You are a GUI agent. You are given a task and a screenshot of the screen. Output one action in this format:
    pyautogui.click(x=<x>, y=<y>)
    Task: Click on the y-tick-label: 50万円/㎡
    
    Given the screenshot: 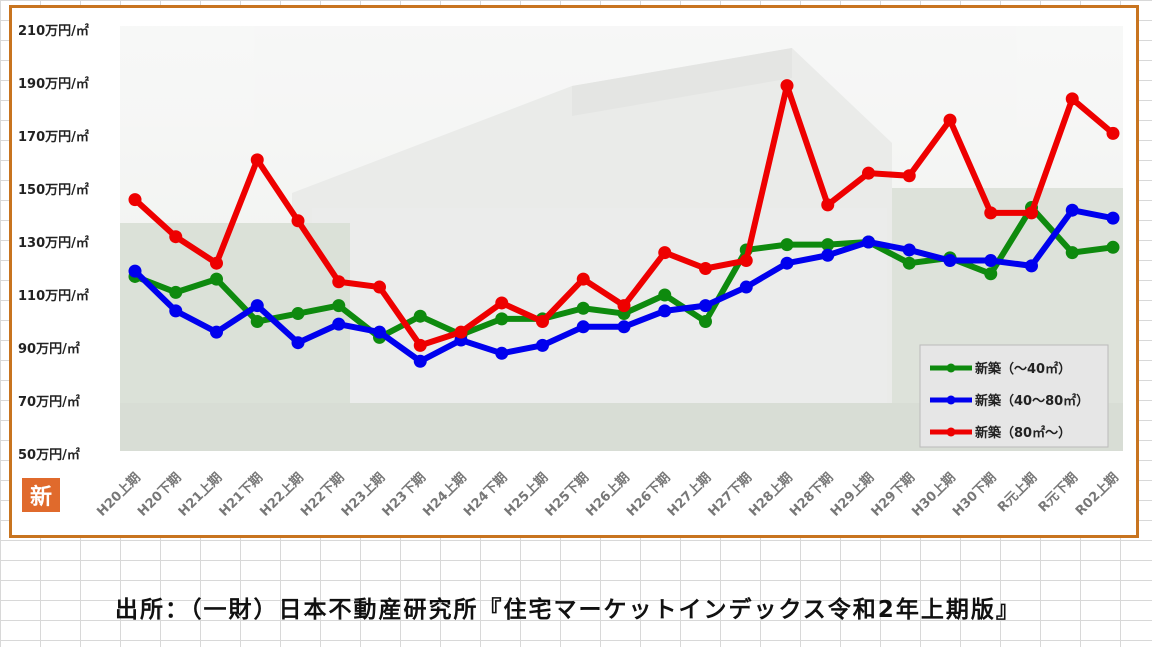 What is the action you would take?
    pyautogui.click(x=49, y=455)
    